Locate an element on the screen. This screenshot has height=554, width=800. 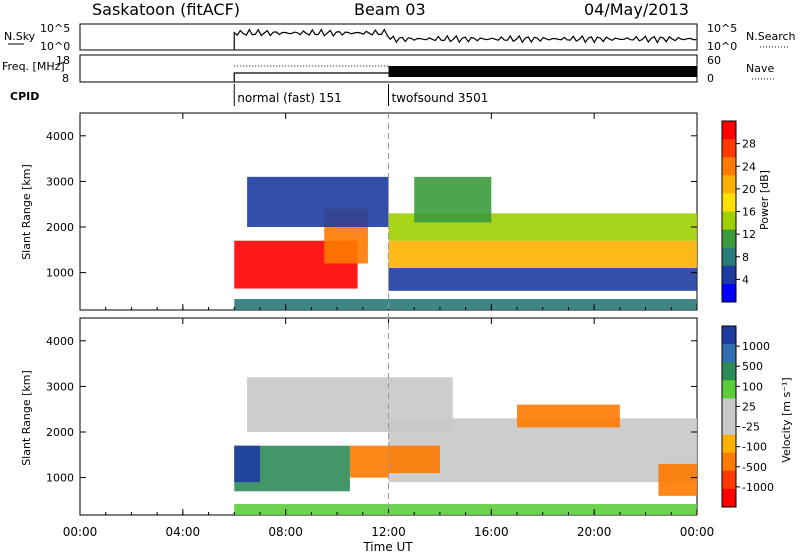
colorbar-tick-label-6: 4 is located at coordinates (745, 279).